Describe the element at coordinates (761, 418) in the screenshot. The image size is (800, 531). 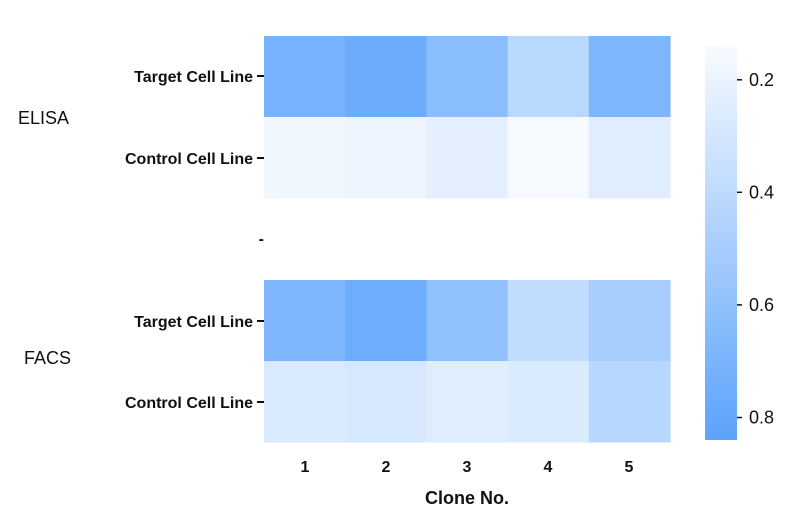
I see `colorbar-tick-label-4: 0.8` at that location.